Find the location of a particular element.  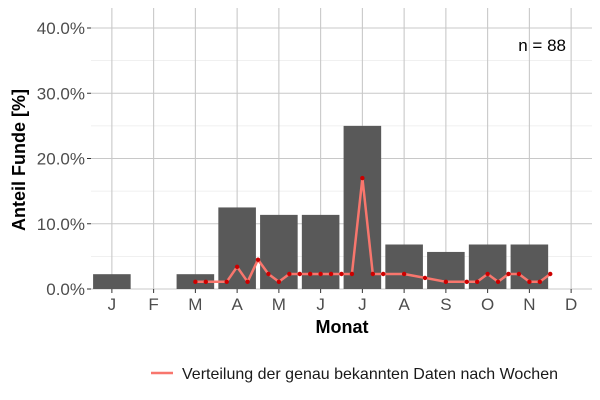

sample-size-annotation: n = 88 is located at coordinates (542, 45).